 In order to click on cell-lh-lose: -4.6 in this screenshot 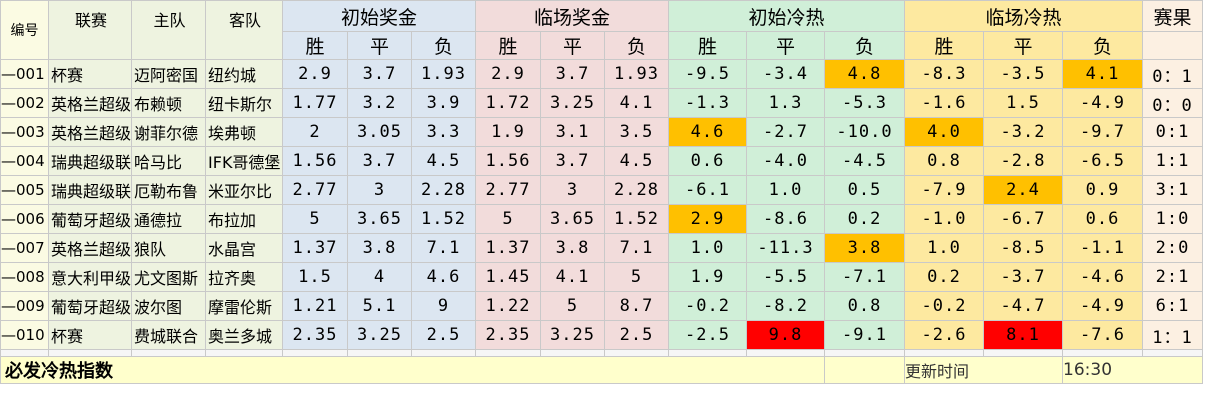, I will do `click(1103, 277)`.